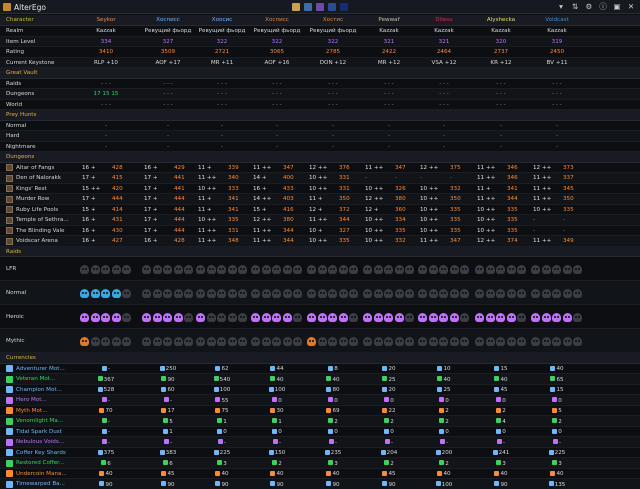 The width and height of the screenshot is (640, 489). Describe the element at coordinates (333, 20) in the screenshot. I see `character-name: Хостис` at that location.